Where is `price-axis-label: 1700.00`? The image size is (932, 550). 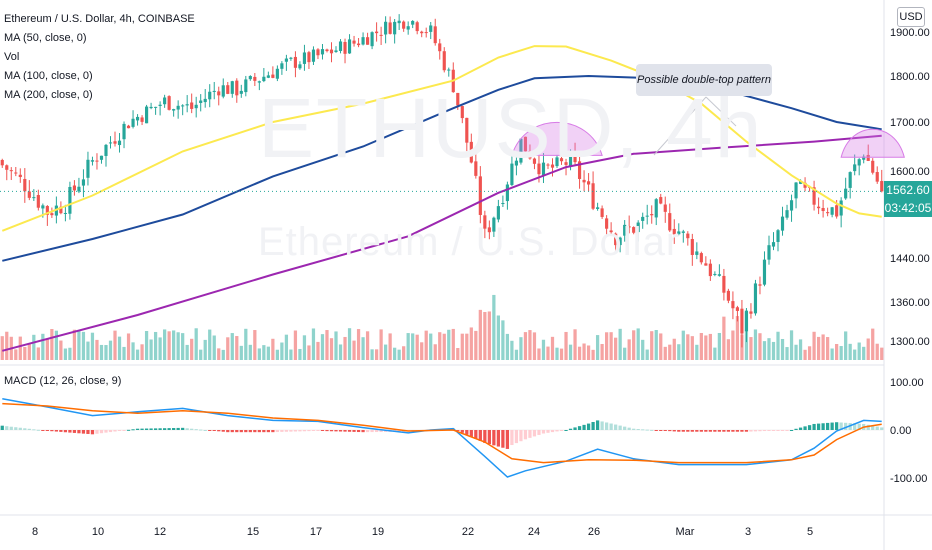 price-axis-label: 1700.00 is located at coordinates (910, 123).